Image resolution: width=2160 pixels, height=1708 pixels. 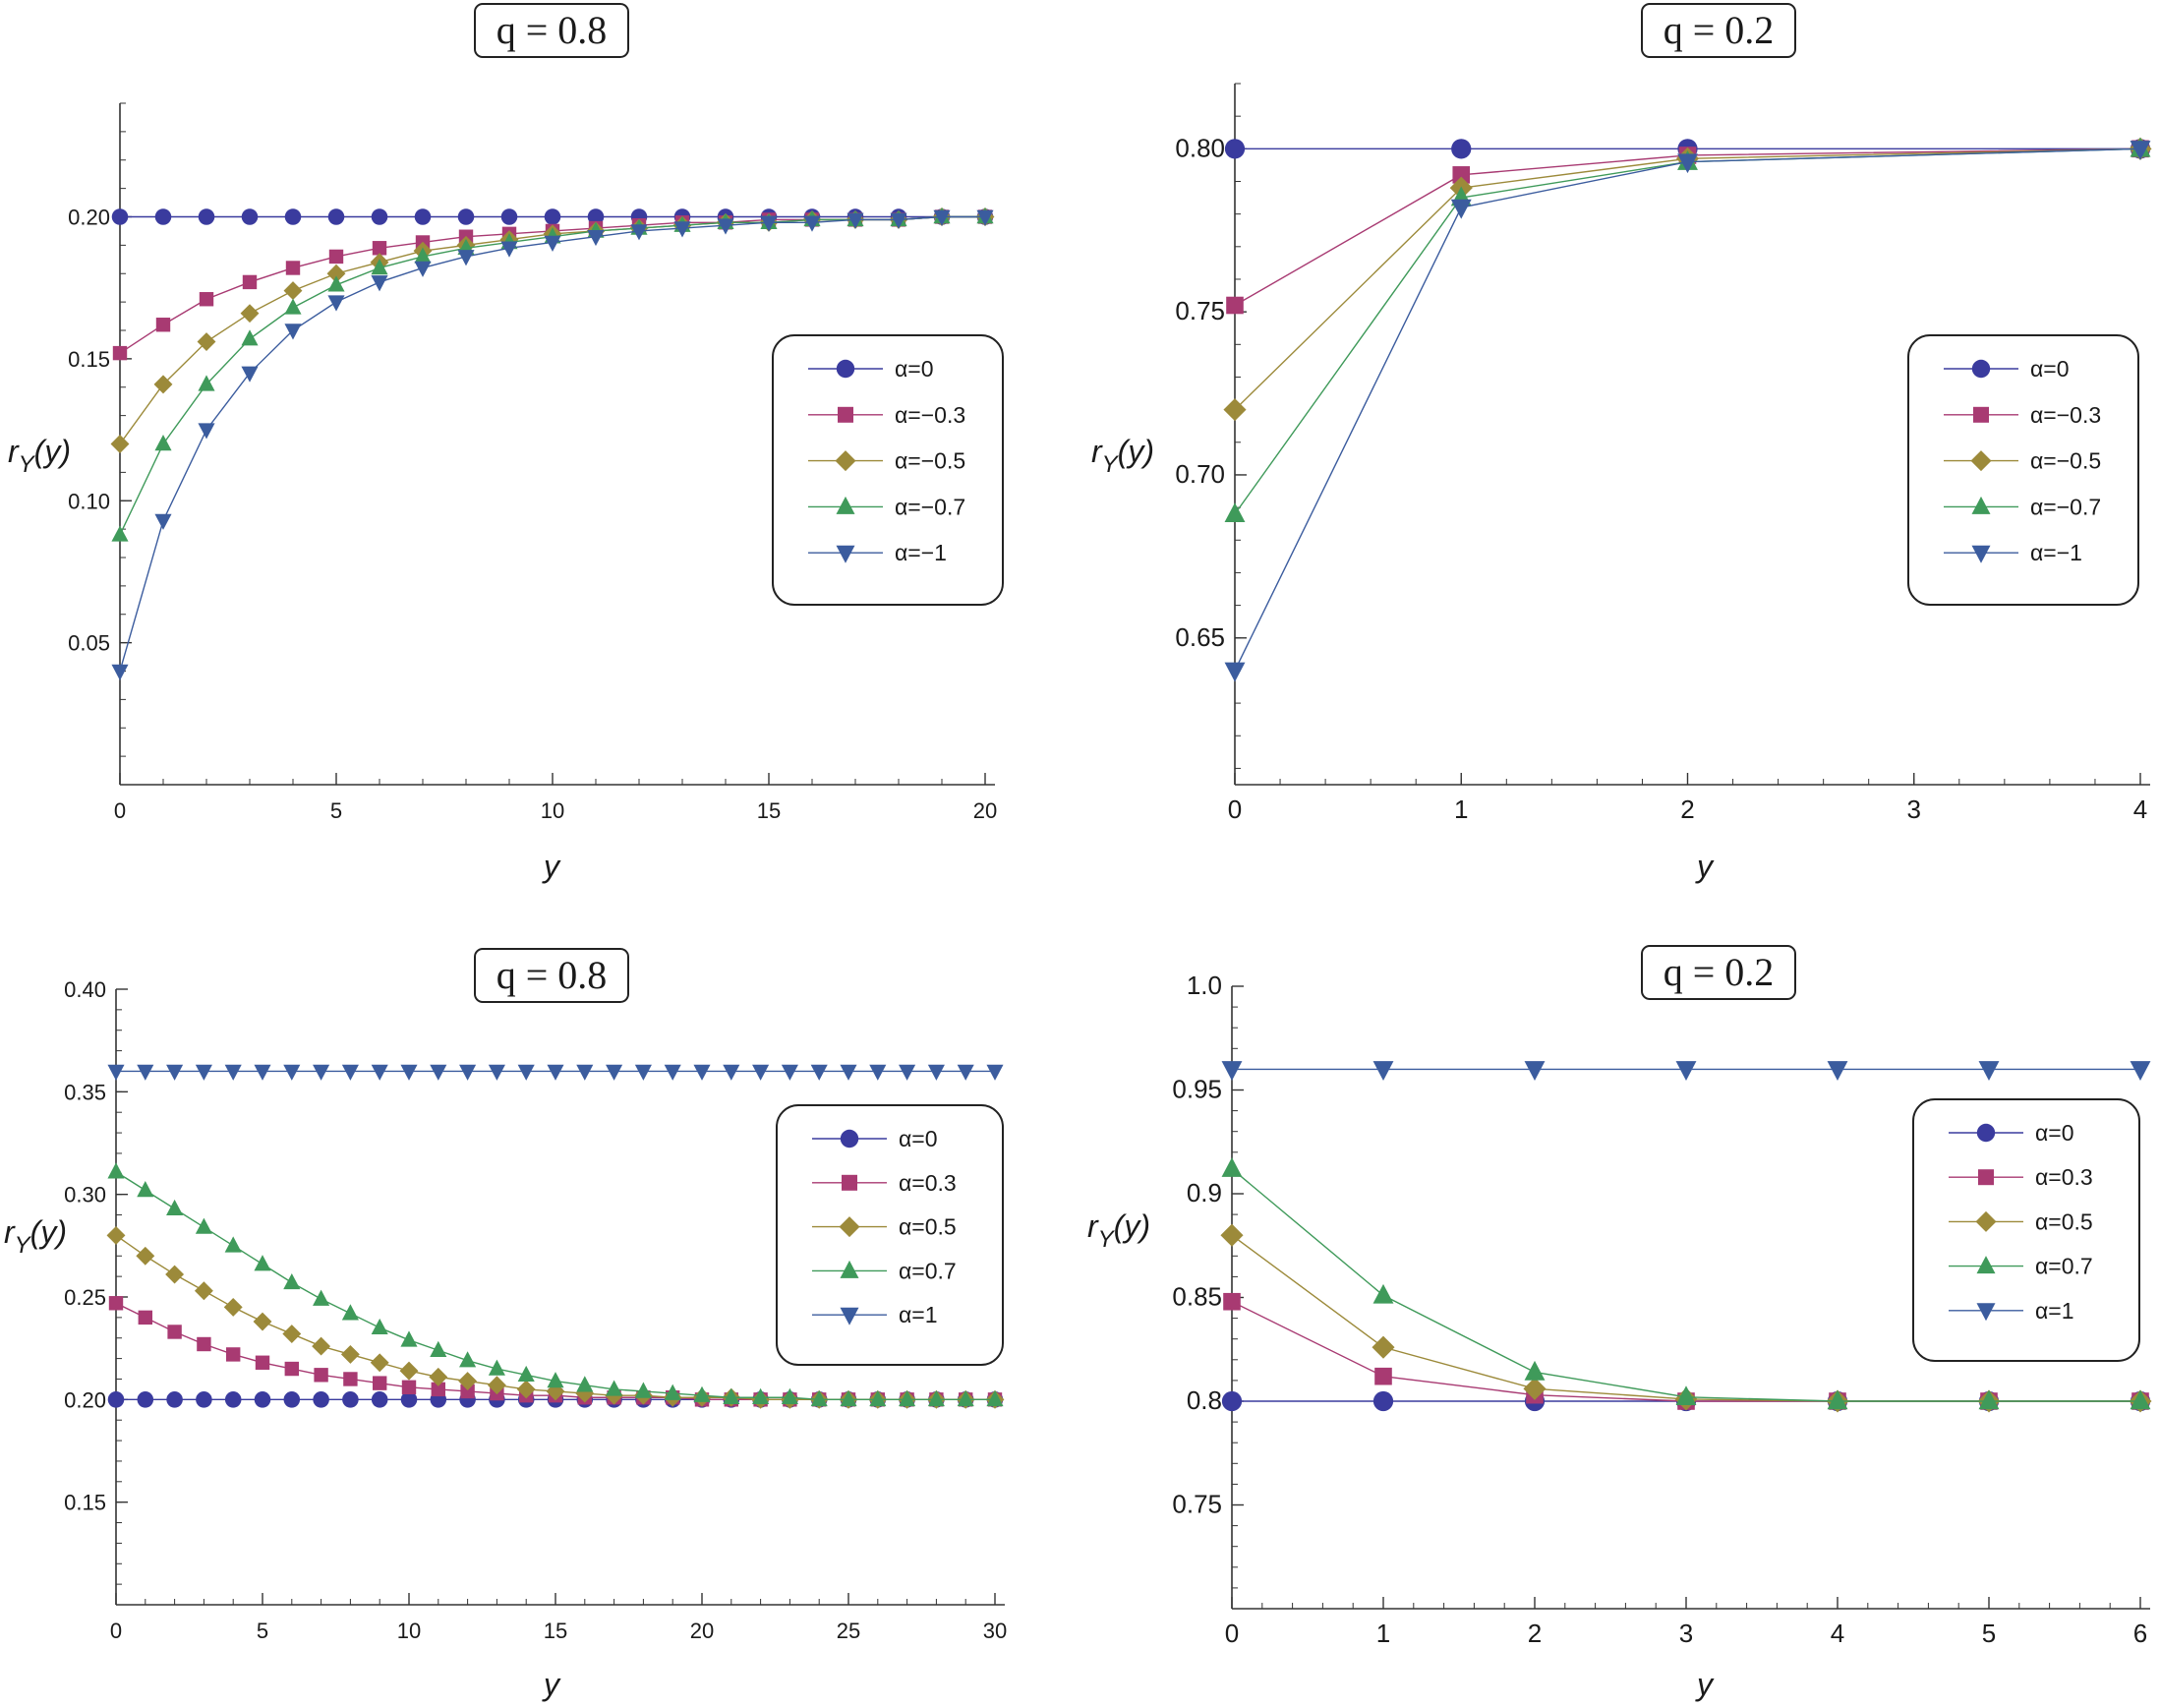 I want to click on x-tick-label: 2, so click(x=1535, y=1634).